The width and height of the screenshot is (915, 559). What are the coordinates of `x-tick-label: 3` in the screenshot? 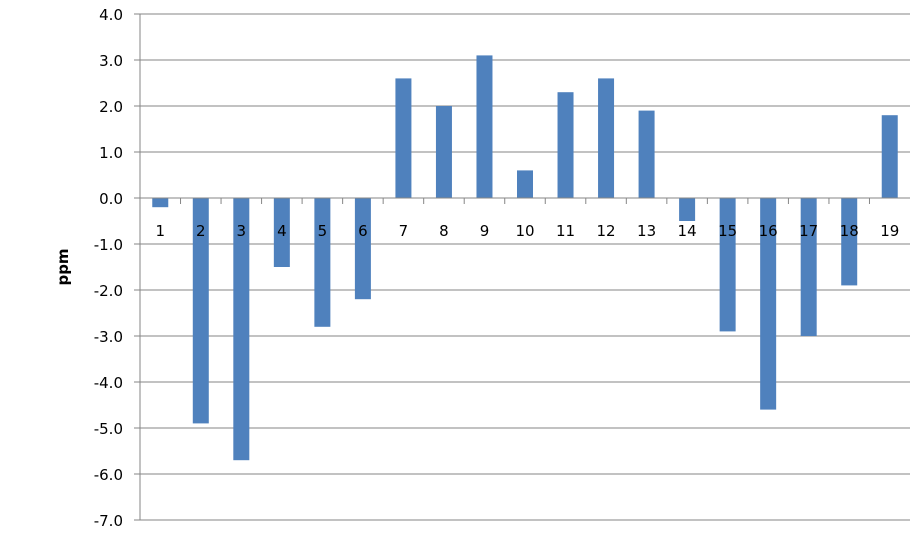 It's located at (242, 231).